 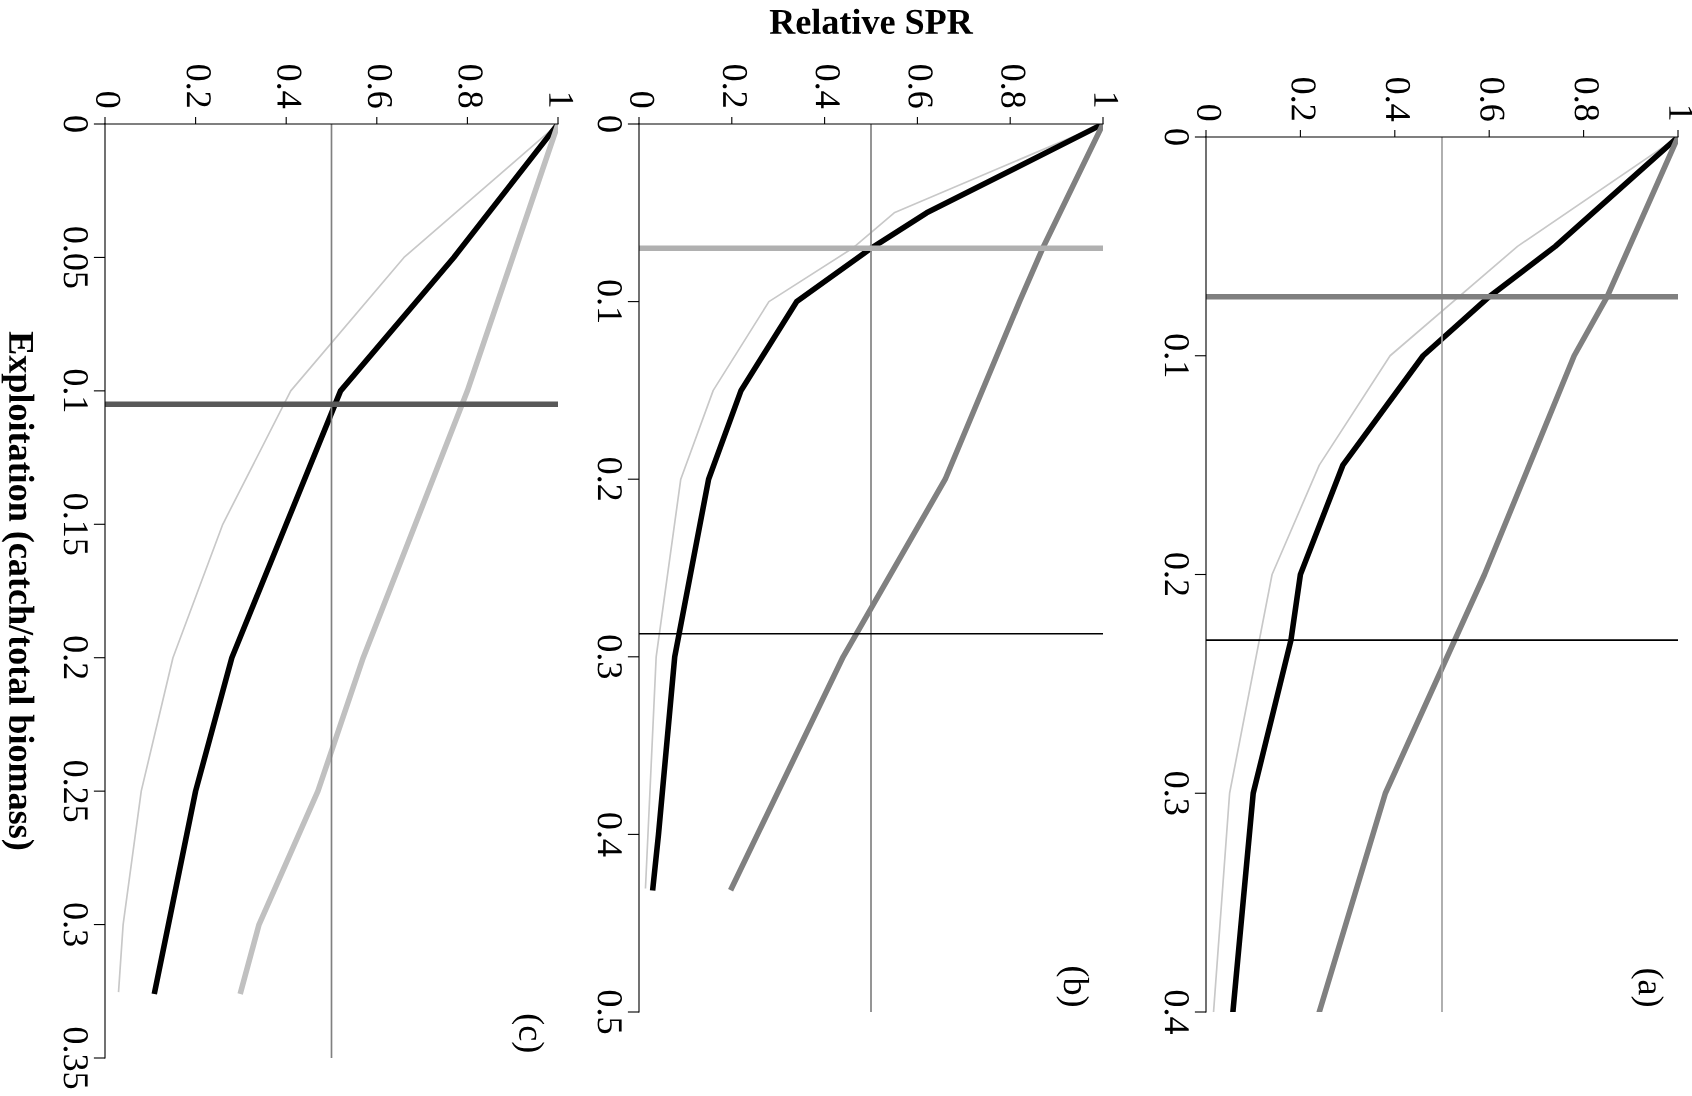 I want to click on annotation: (b), so click(x=1073, y=986).